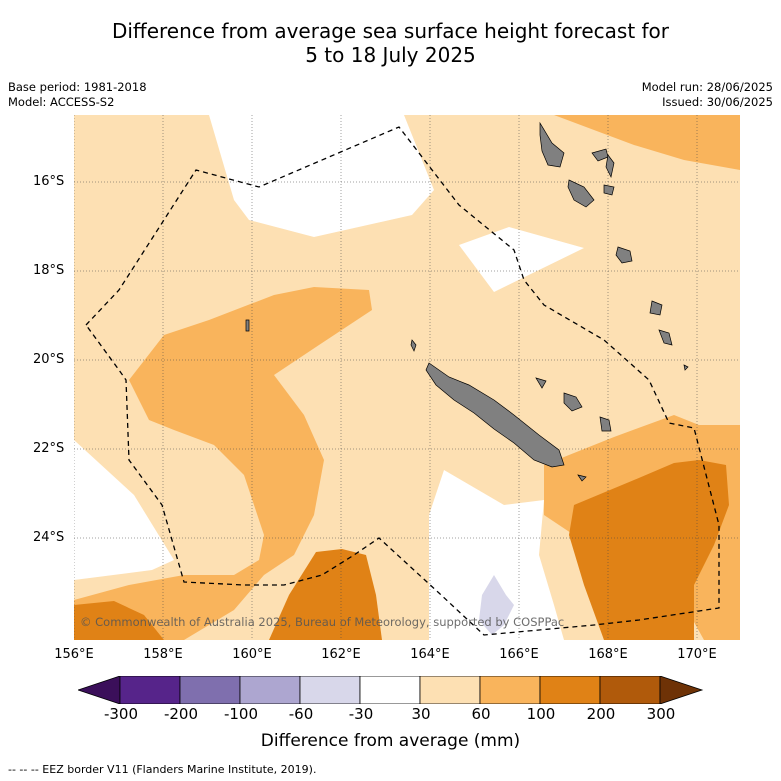 This screenshot has height=781, width=781. I want to click on lat-label-22s: 22°S, so click(49, 448).